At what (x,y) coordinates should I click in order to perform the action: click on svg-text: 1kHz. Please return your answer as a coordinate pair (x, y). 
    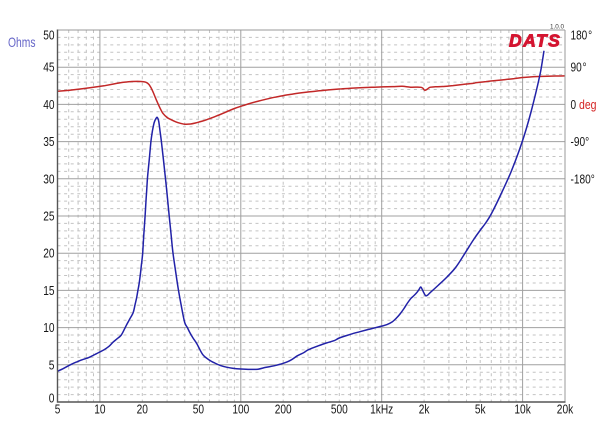
    Looking at the image, I should click on (381, 409).